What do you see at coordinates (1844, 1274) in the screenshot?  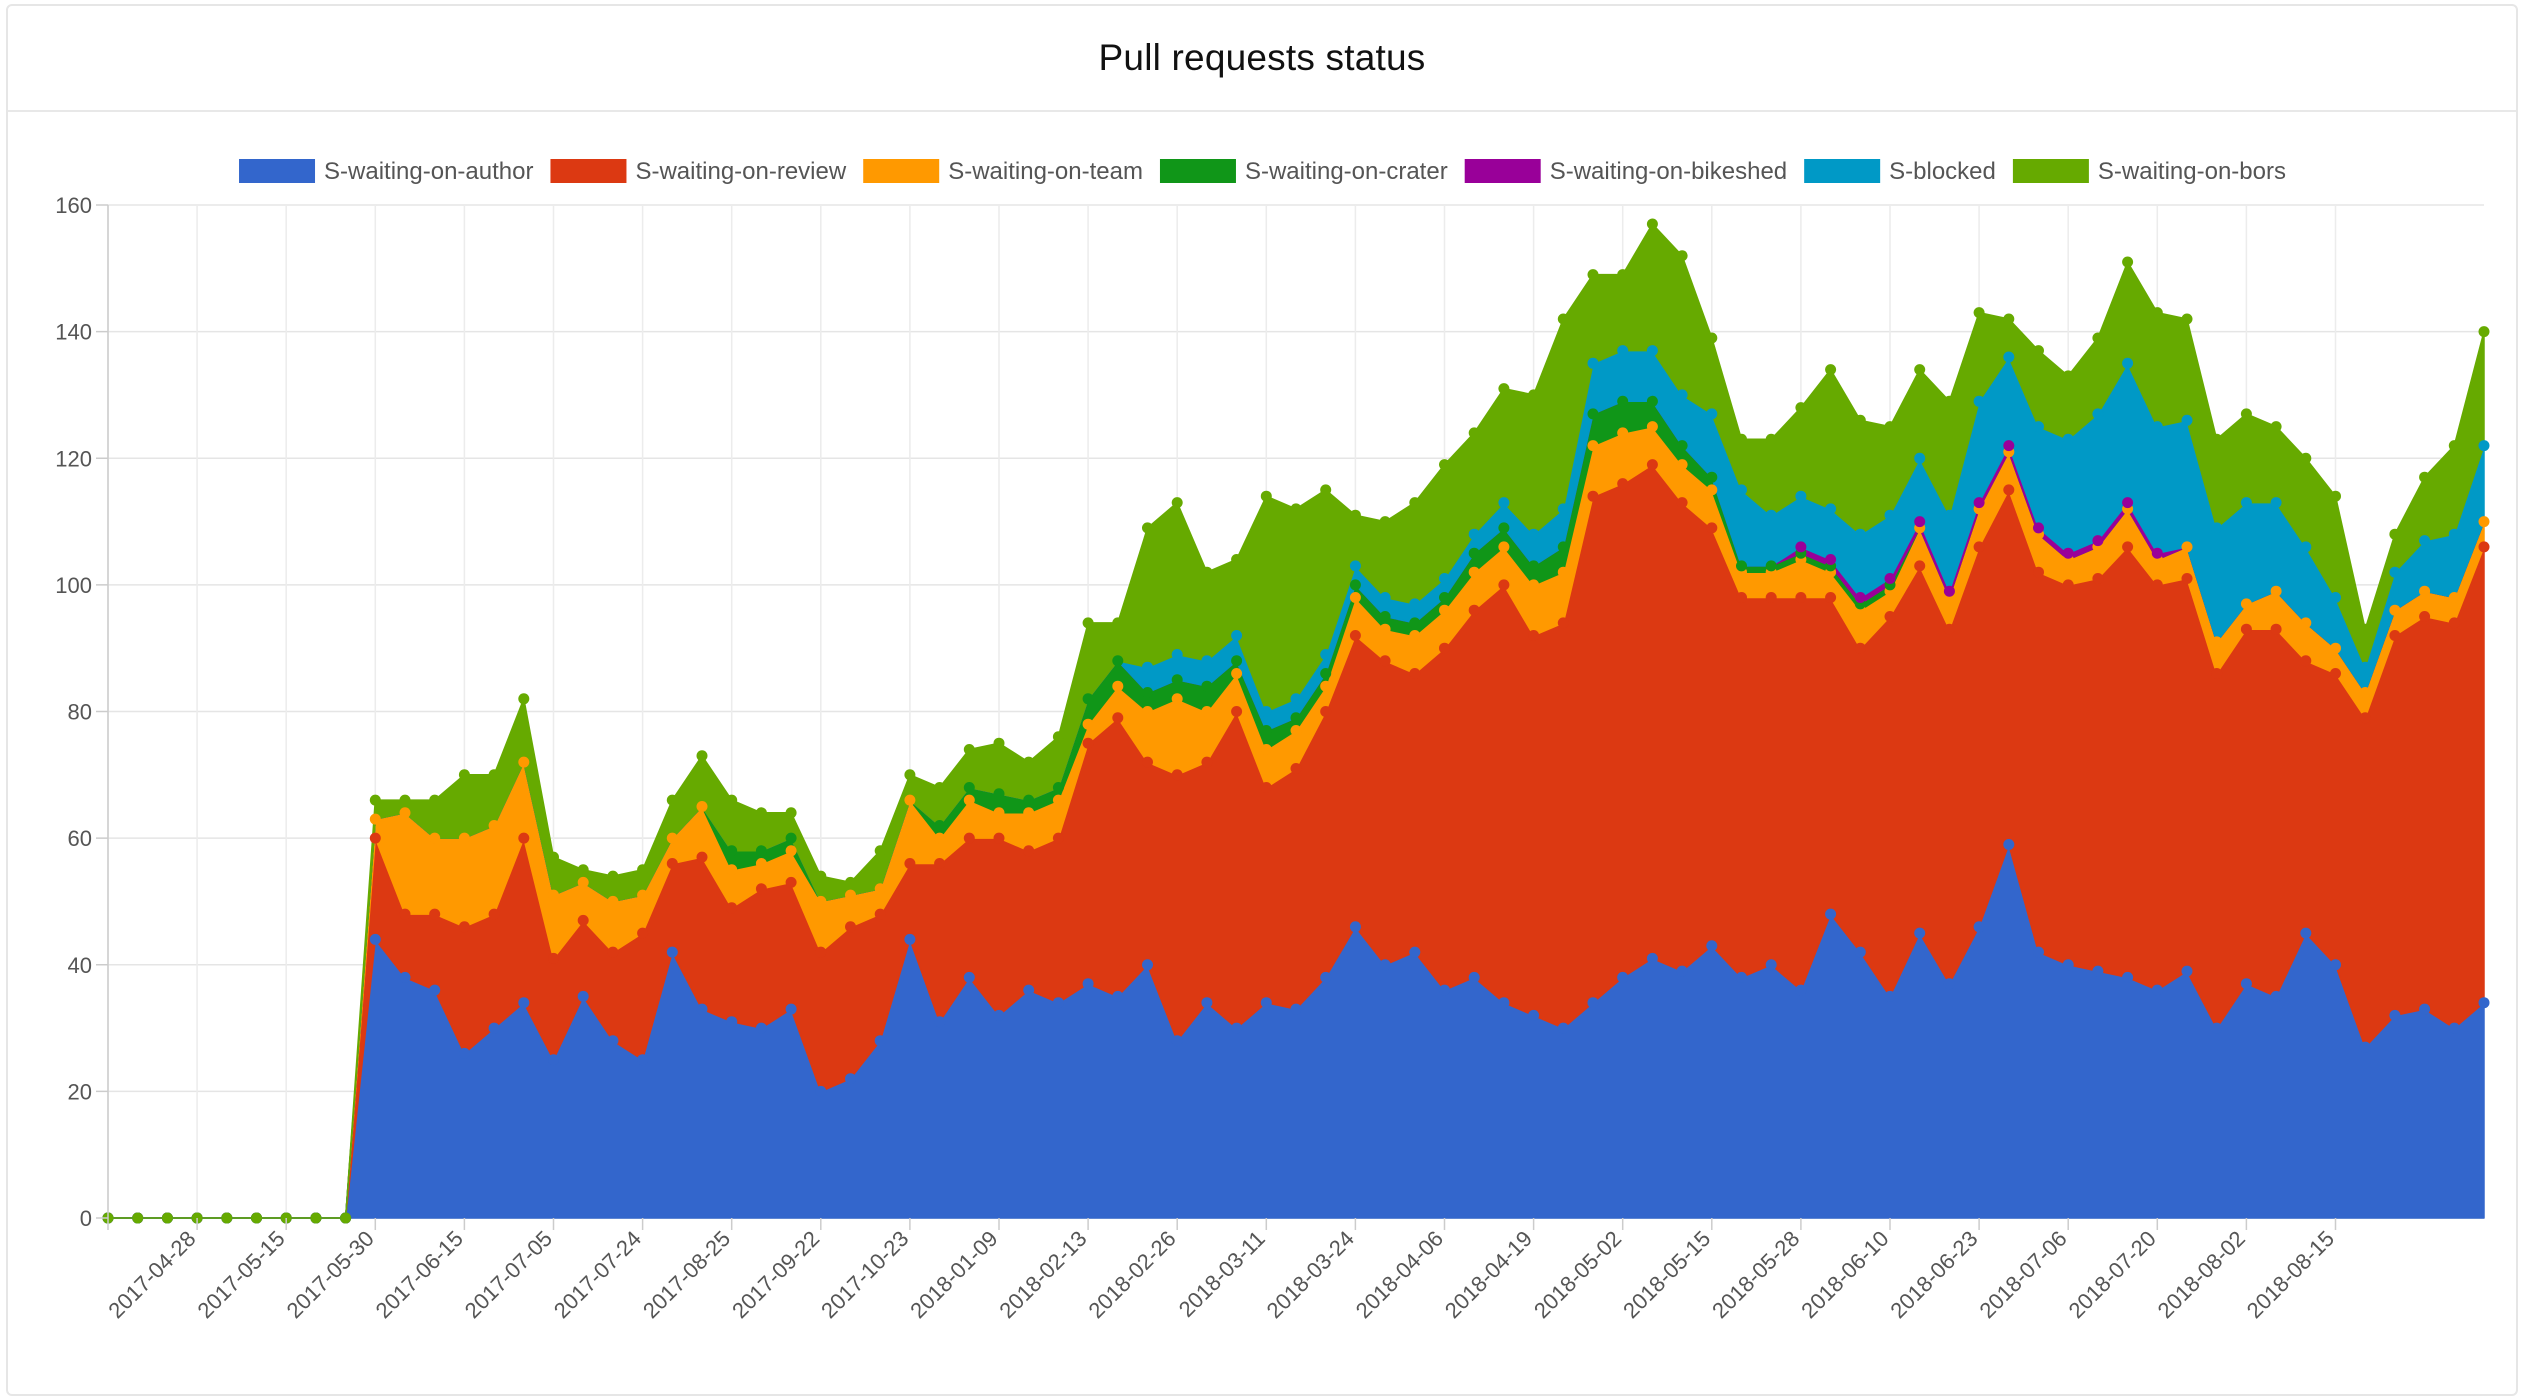 I see `x-tick-label: 2018-06-10` at bounding box center [1844, 1274].